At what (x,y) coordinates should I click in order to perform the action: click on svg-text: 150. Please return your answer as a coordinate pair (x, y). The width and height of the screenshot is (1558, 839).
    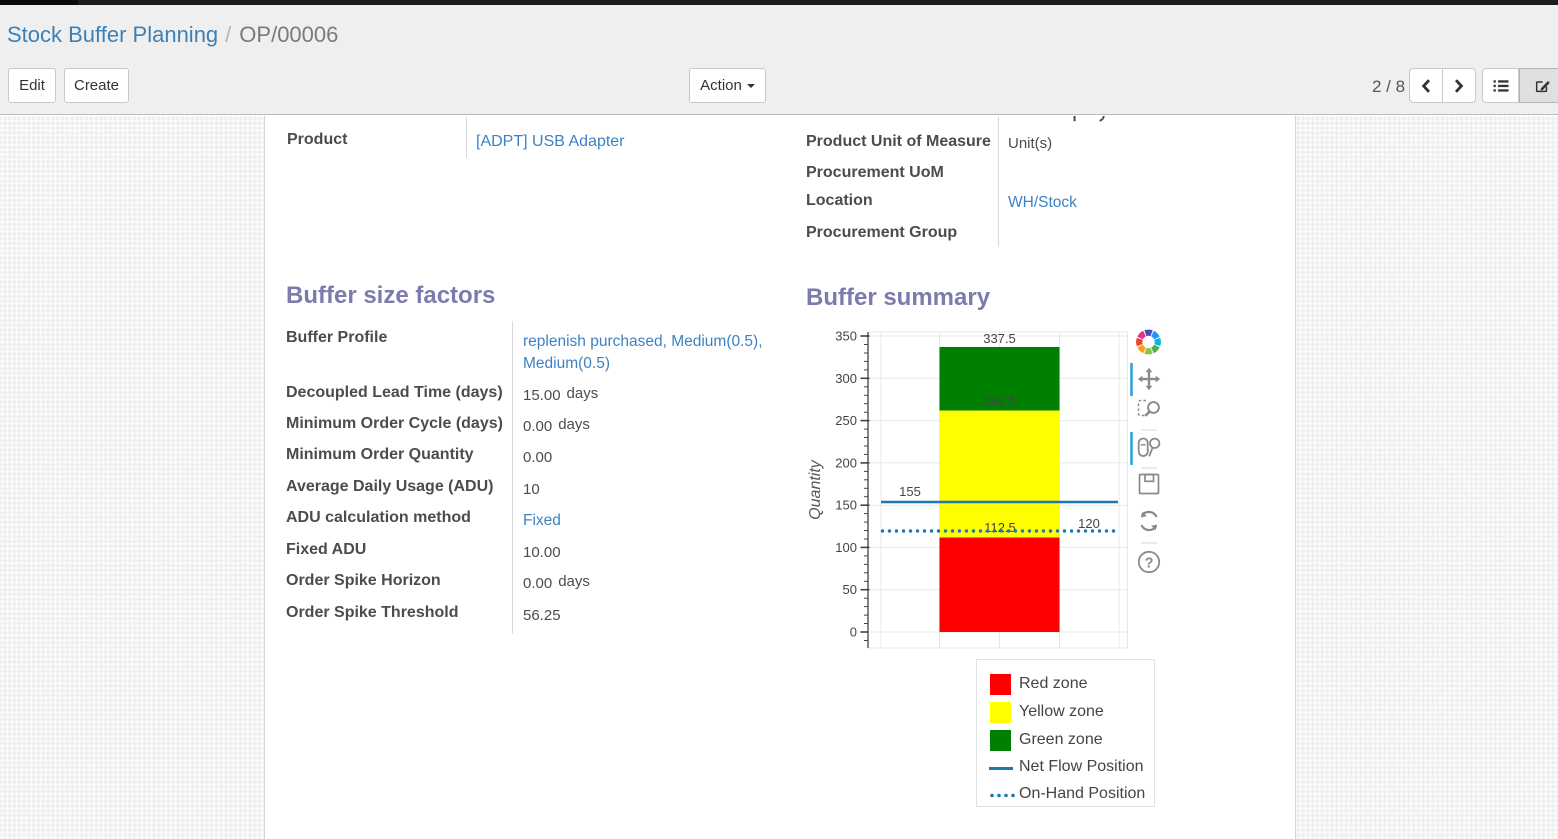
    Looking at the image, I should click on (846, 505).